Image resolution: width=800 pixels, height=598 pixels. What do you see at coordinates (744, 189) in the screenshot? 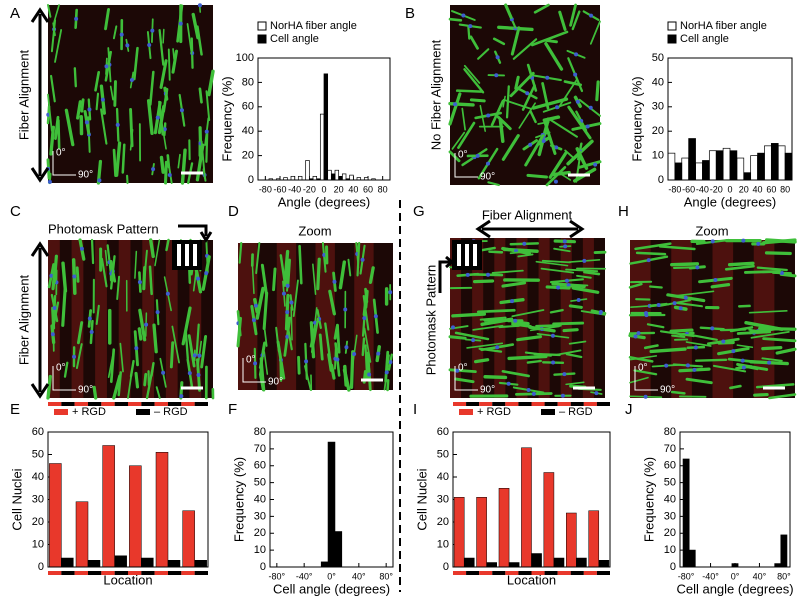
I see `x-tick-label: 20` at bounding box center [744, 189].